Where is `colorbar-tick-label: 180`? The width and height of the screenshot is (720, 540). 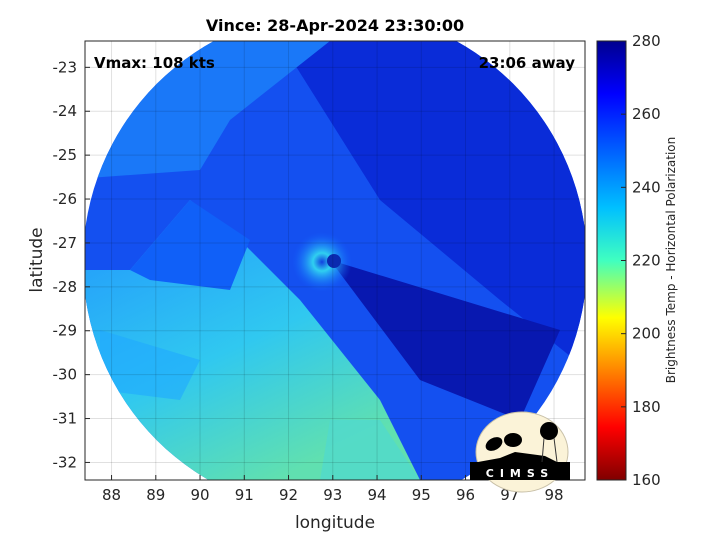
colorbar-tick-label: 180 is located at coordinates (646, 407).